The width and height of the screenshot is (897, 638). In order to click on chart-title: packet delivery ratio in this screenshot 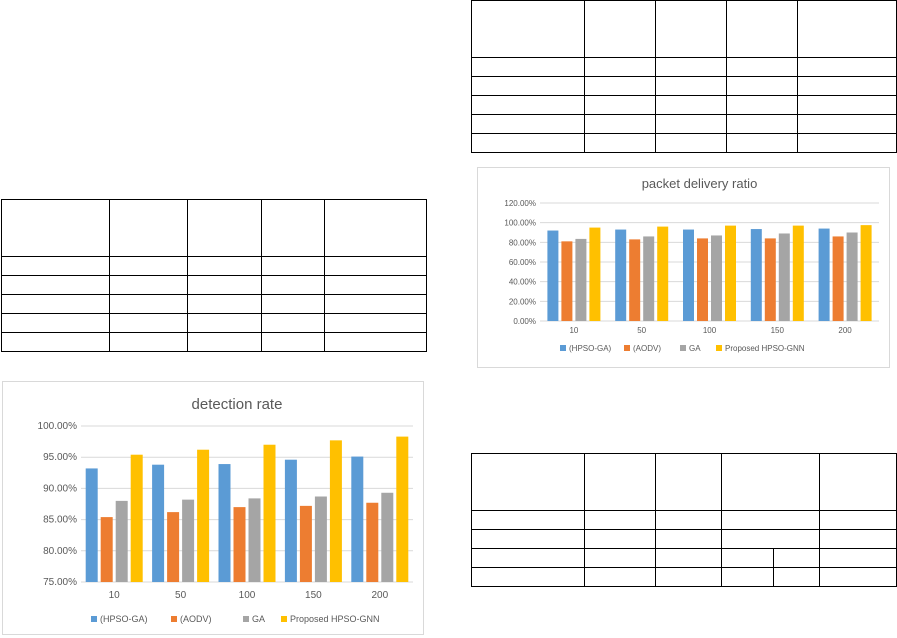, I will do `click(700, 183)`.